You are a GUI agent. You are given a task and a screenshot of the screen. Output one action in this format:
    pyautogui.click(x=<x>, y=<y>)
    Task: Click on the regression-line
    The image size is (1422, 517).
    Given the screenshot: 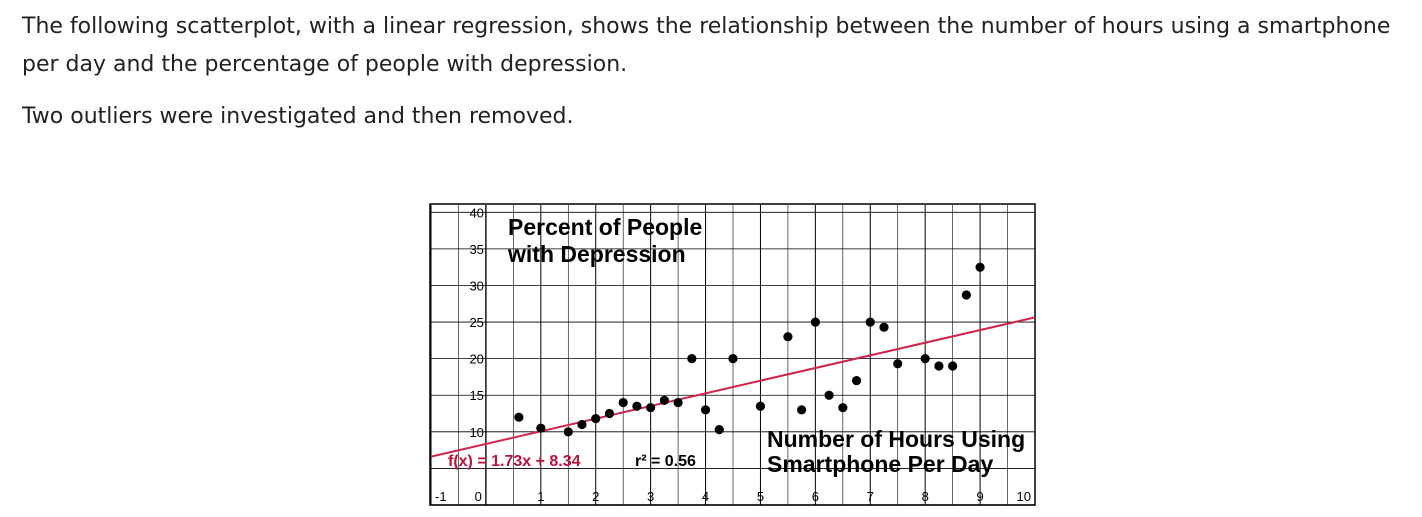 What is the action you would take?
    pyautogui.click(x=733, y=387)
    